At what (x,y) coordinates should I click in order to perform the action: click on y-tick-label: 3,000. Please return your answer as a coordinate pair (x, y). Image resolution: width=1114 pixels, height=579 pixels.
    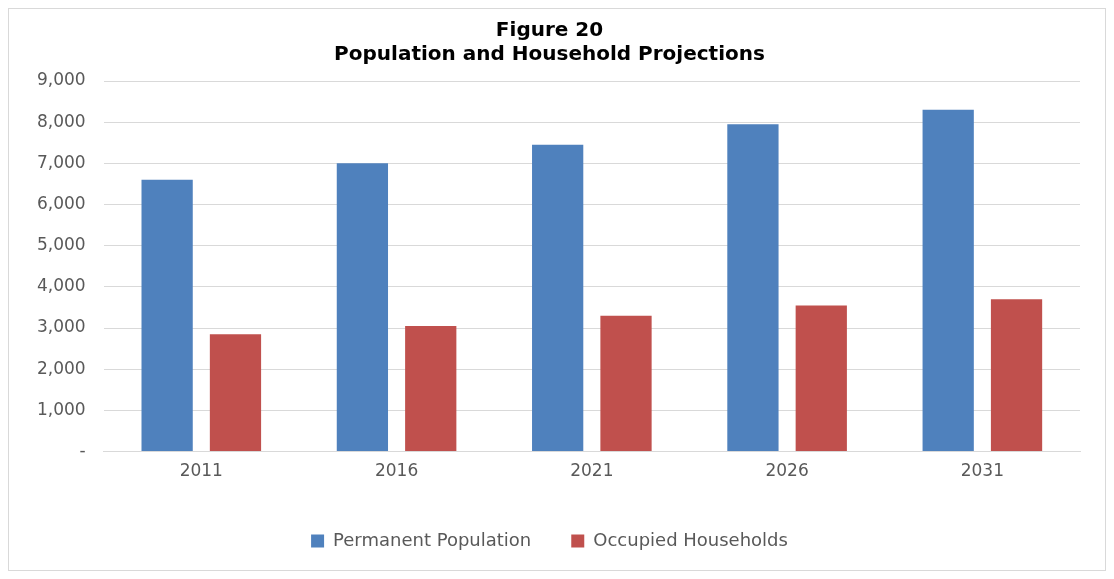
    Looking at the image, I should click on (61, 326).